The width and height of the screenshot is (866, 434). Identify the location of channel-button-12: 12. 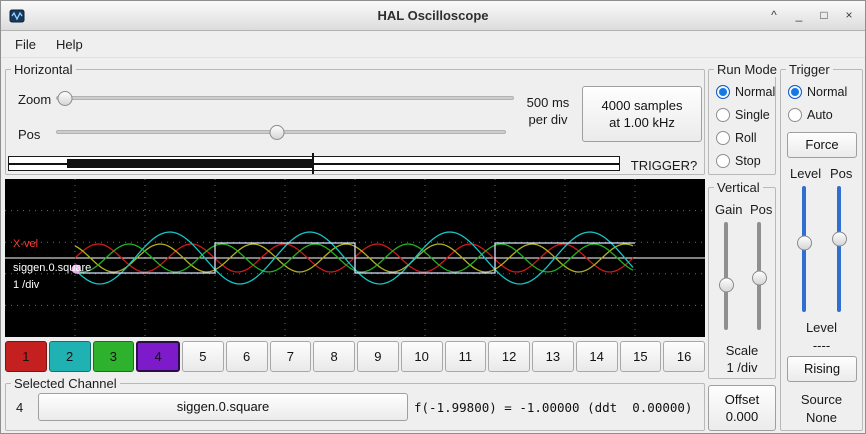
(509, 356).